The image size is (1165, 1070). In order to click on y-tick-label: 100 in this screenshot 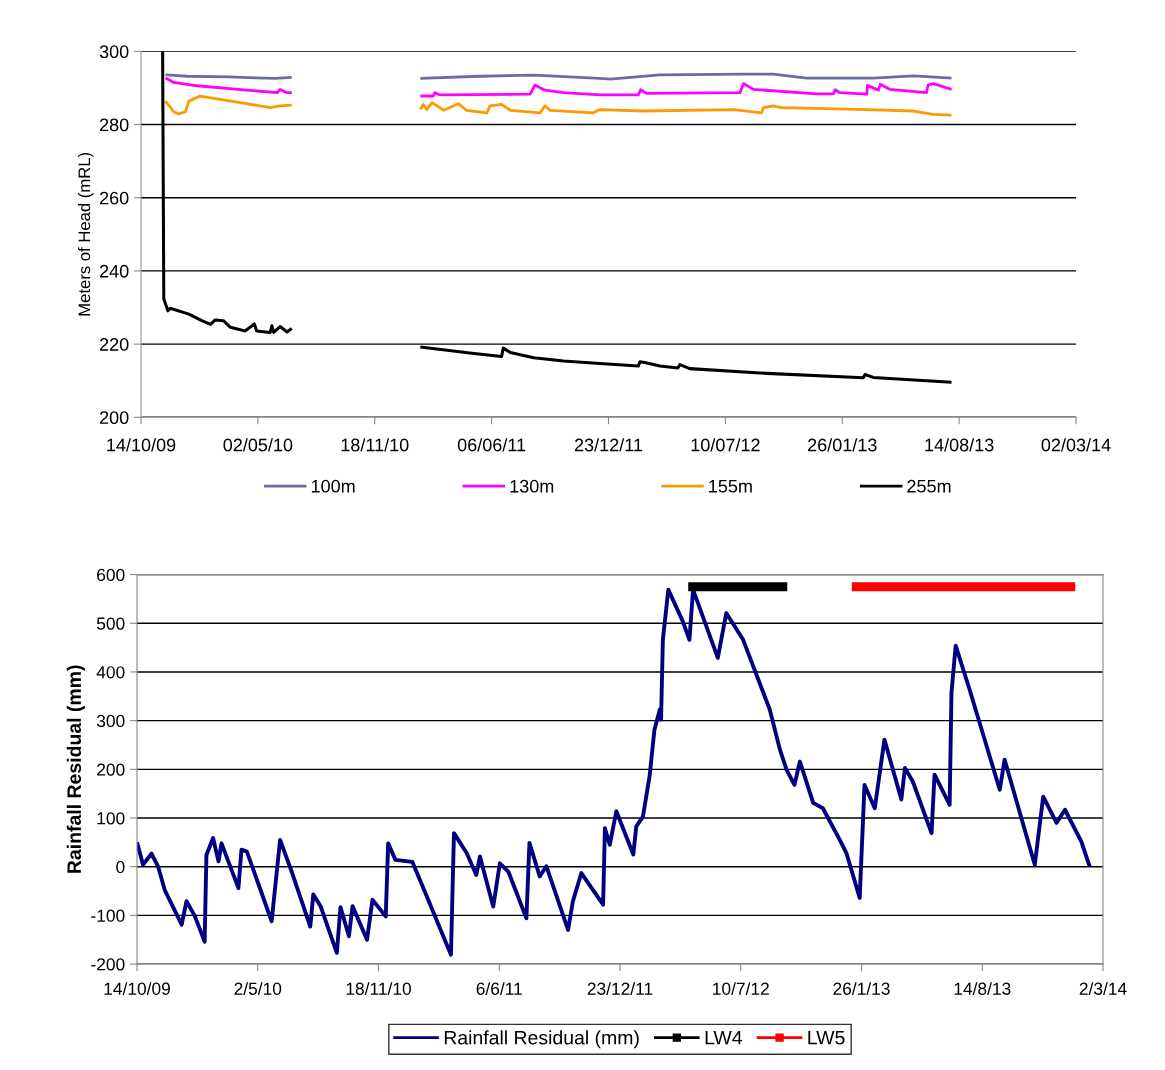, I will do `click(111, 818)`.